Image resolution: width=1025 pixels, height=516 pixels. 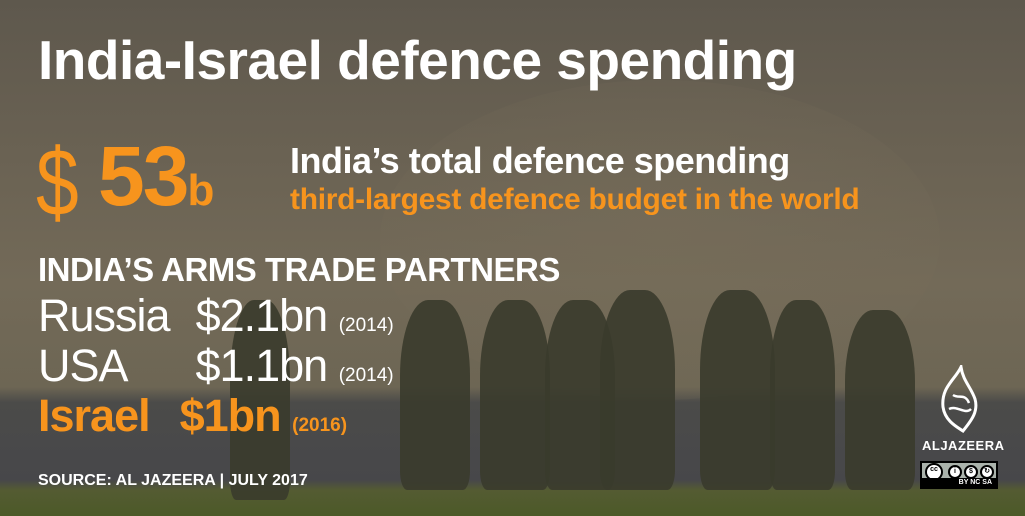 I want to click on partner-row-usa: USA $1.1bn (2014), so click(x=216, y=366).